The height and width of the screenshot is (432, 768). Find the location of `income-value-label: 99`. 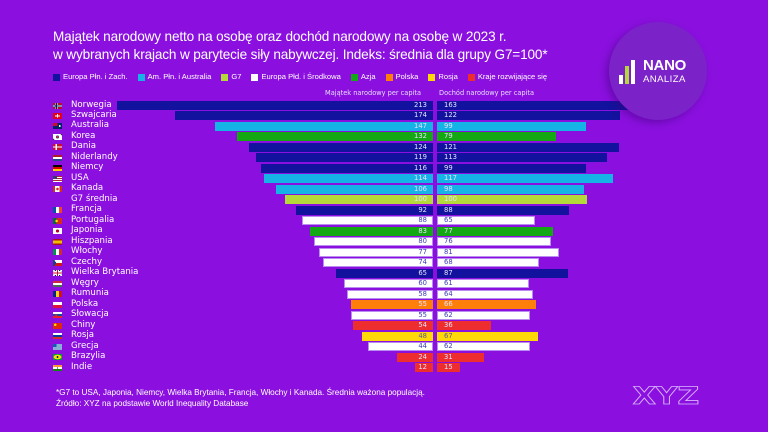

income-value-label: 99 is located at coordinates (448, 125).